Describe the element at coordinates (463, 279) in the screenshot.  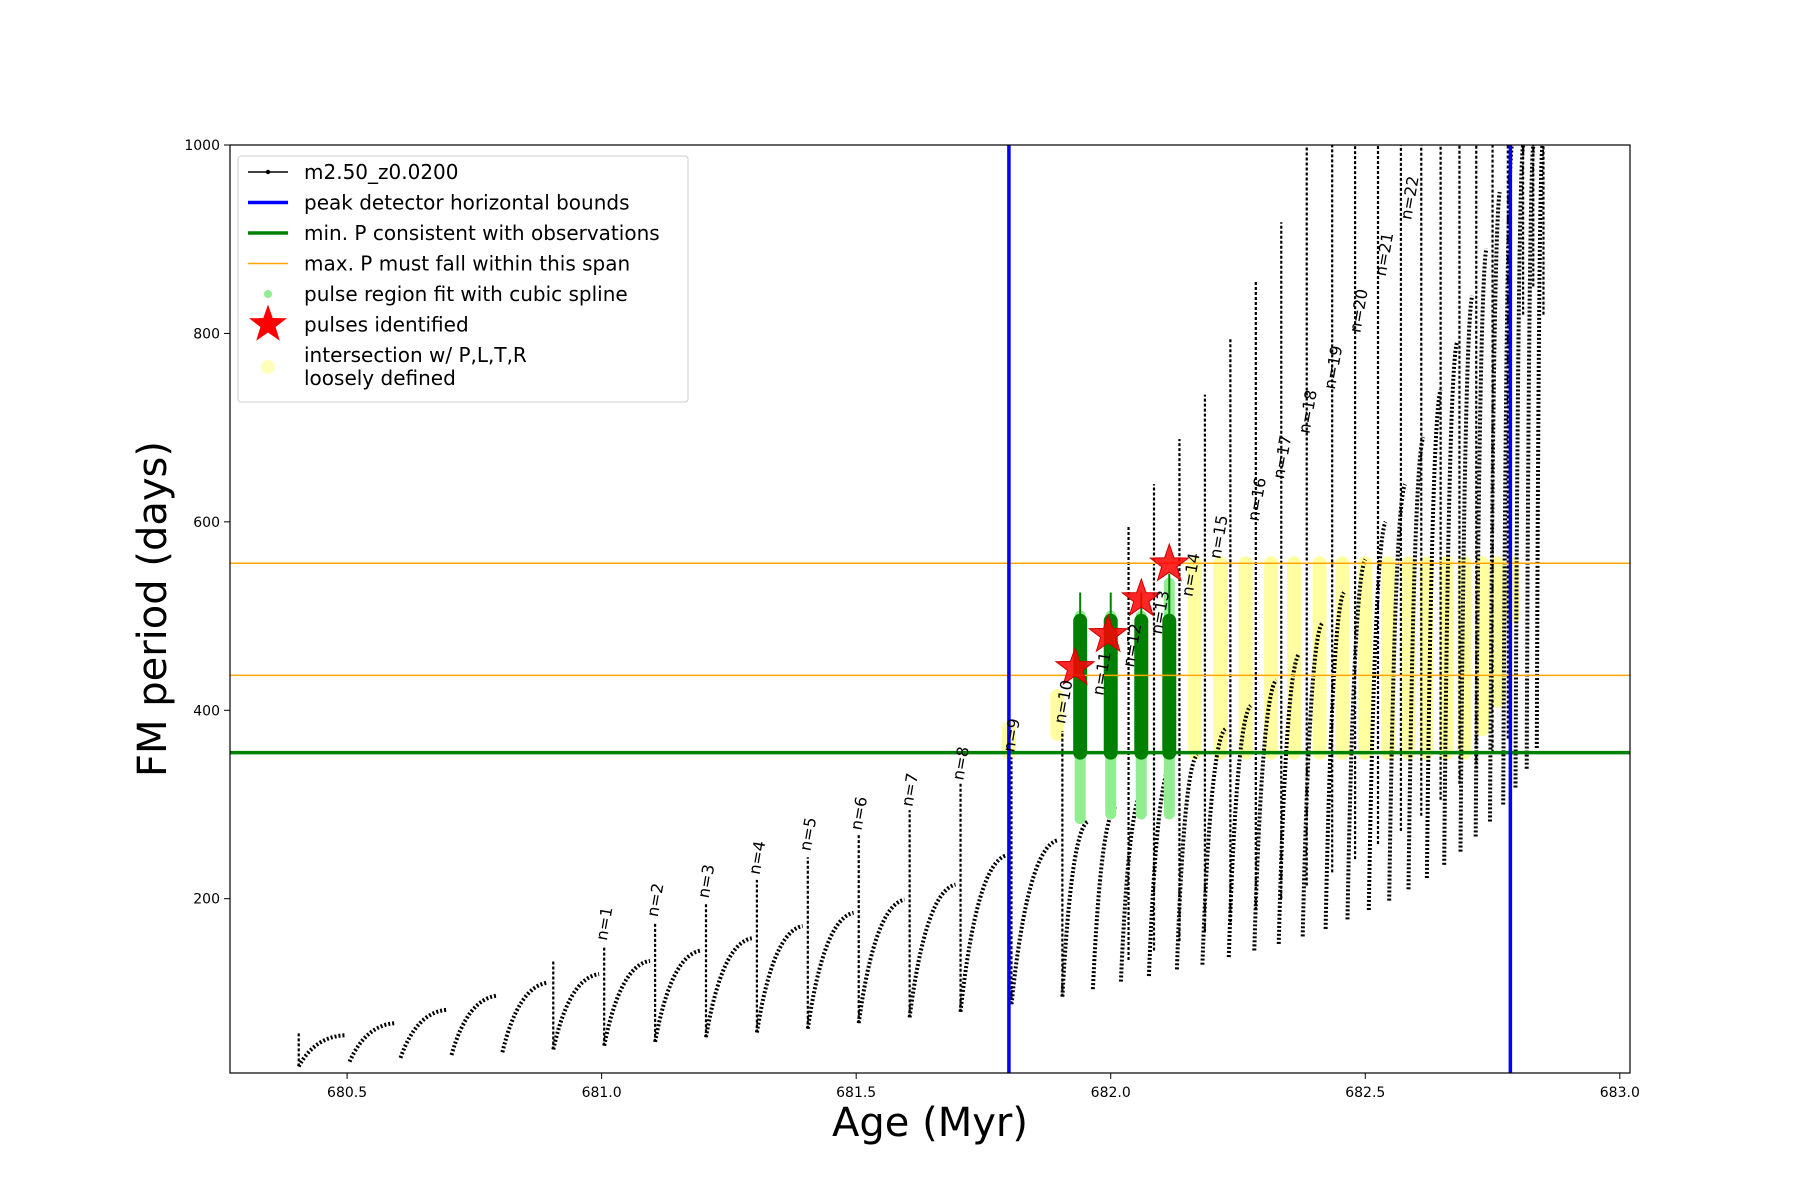
I see `legend-box` at that location.